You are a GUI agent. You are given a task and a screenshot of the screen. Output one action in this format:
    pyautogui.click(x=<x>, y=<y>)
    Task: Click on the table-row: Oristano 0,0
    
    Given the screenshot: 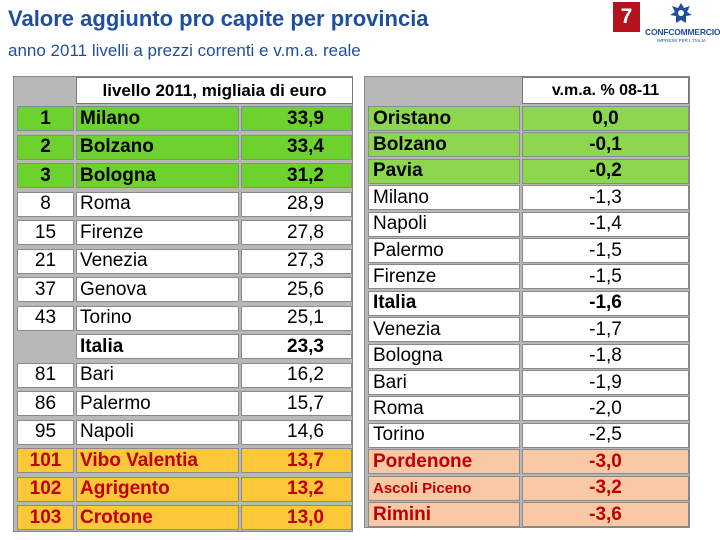 What is the action you would take?
    pyautogui.click(x=527, y=118)
    